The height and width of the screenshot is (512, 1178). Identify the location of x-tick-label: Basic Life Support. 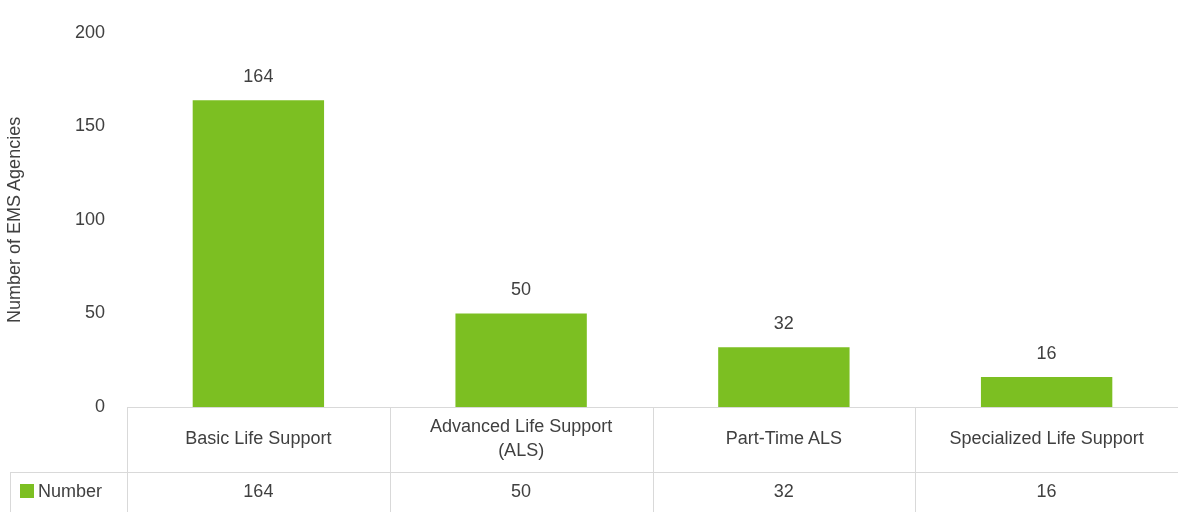
(258, 438).